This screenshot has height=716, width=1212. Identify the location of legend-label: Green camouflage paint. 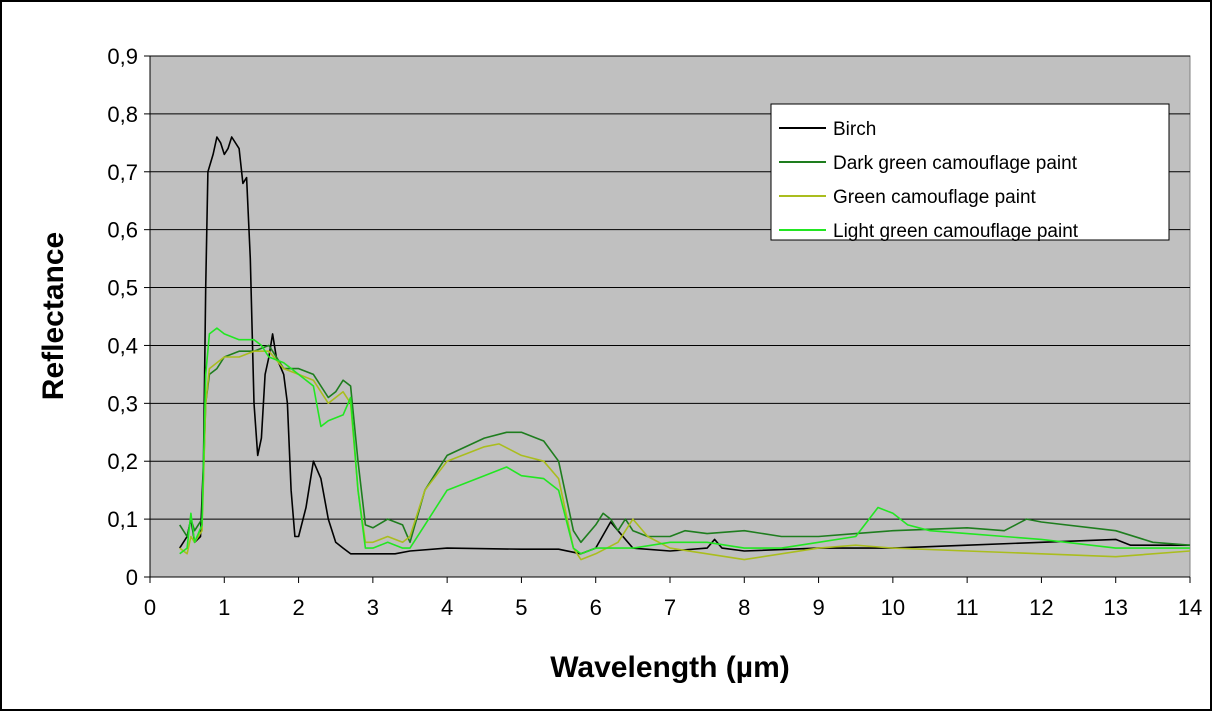
(935, 197).